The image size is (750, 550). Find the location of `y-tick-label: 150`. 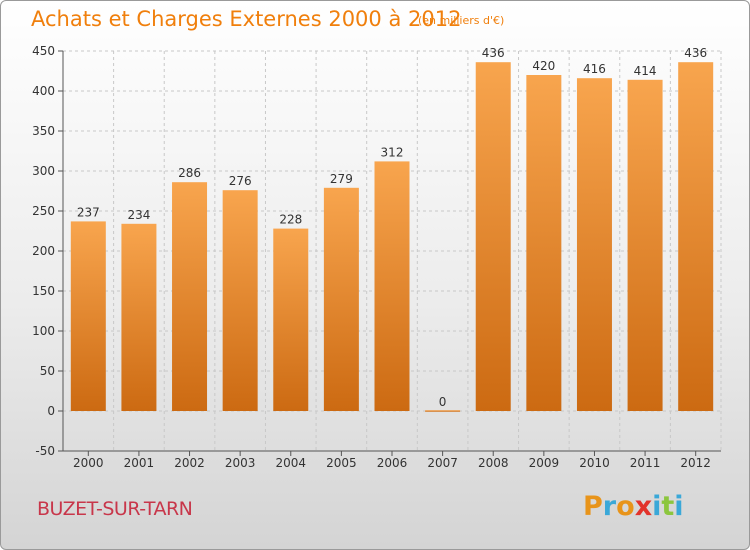

y-tick-label: 150 is located at coordinates (43, 291).